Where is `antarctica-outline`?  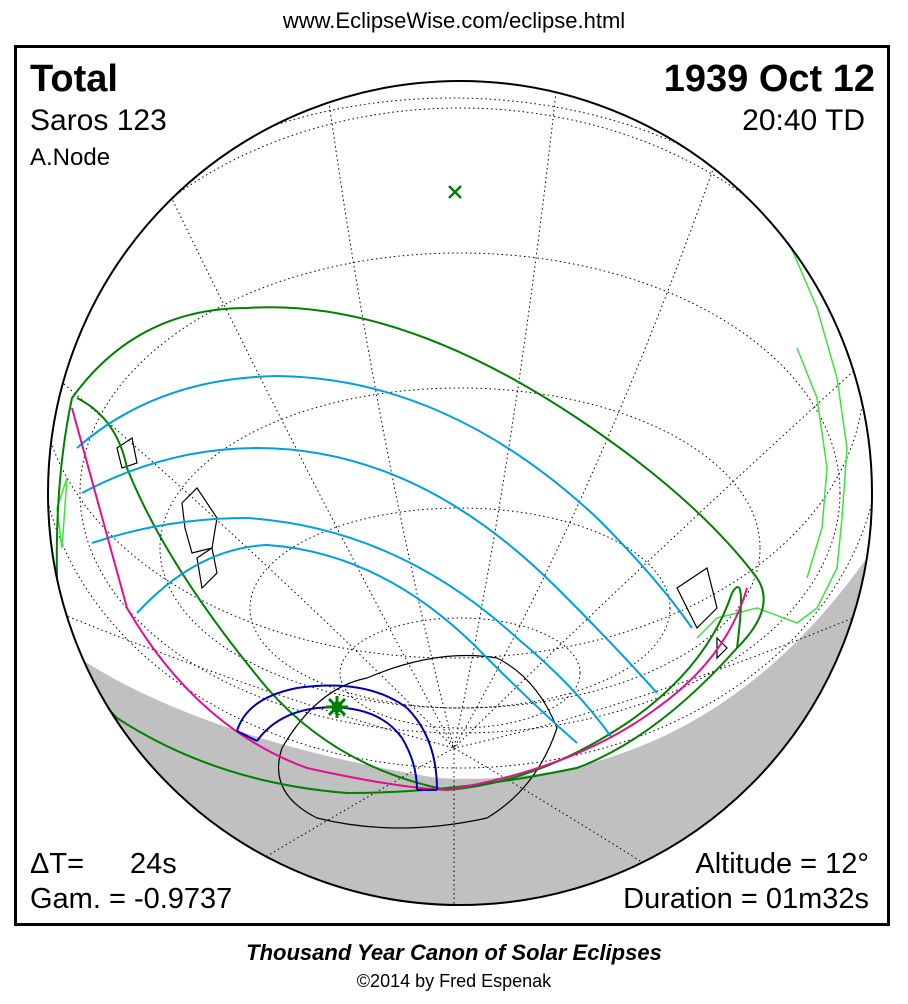
antarctica-outline is located at coordinates (418, 741).